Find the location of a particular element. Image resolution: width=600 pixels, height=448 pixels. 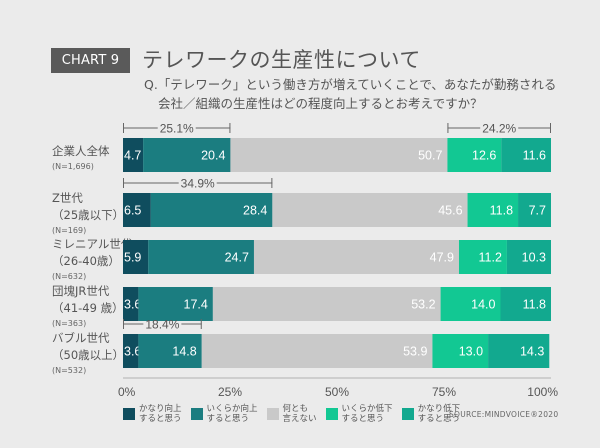

bracket-total-label: 18.4% is located at coordinates (162, 325).